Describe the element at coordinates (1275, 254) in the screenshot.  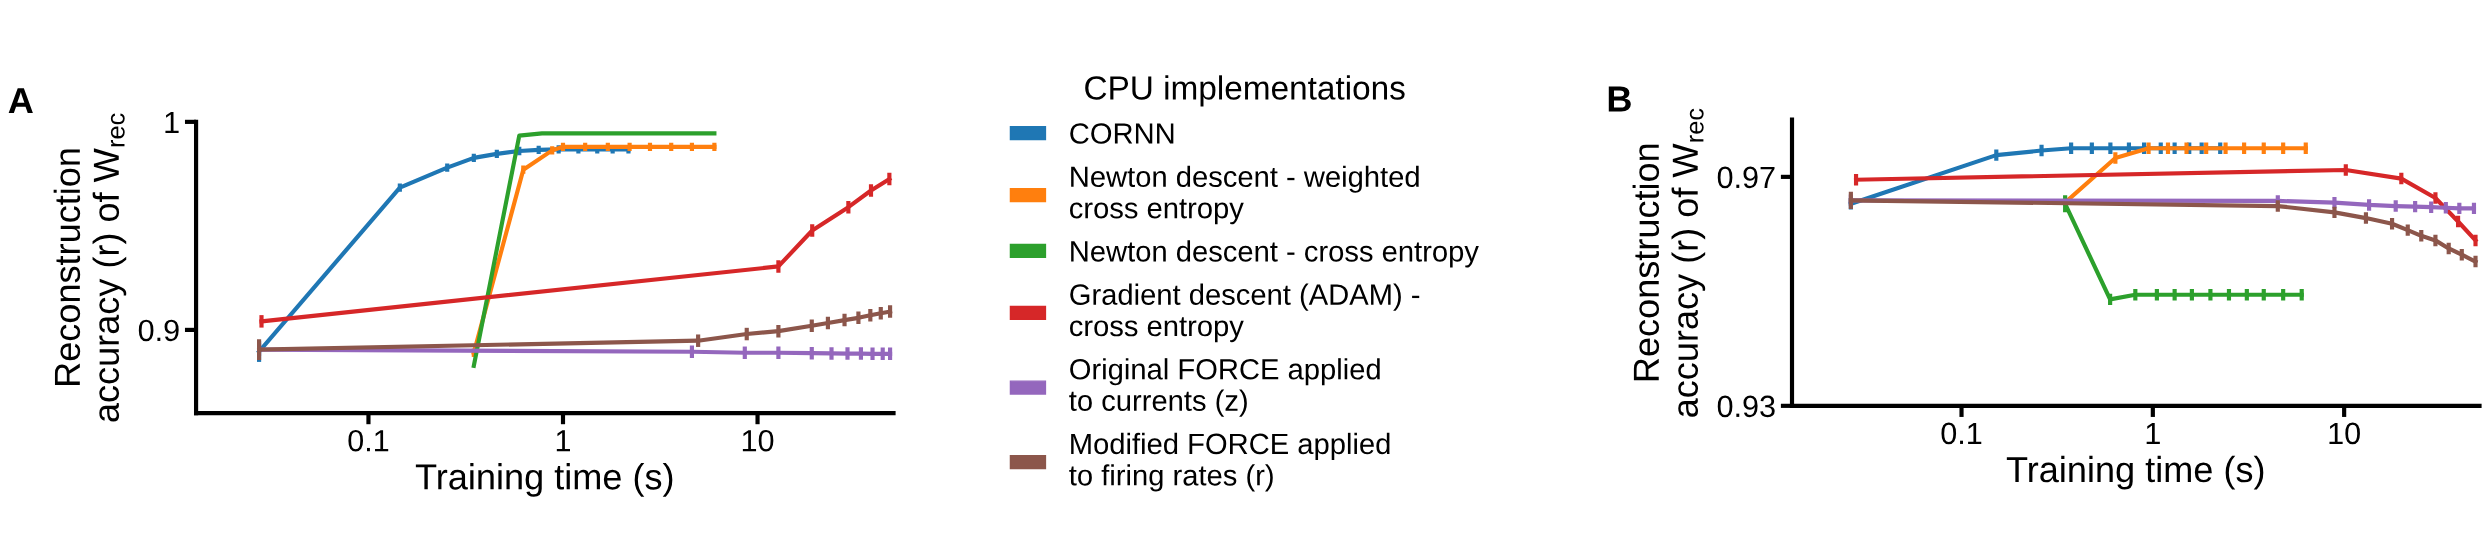
I see `legend-label: Newton descent - cross entropy` at that location.